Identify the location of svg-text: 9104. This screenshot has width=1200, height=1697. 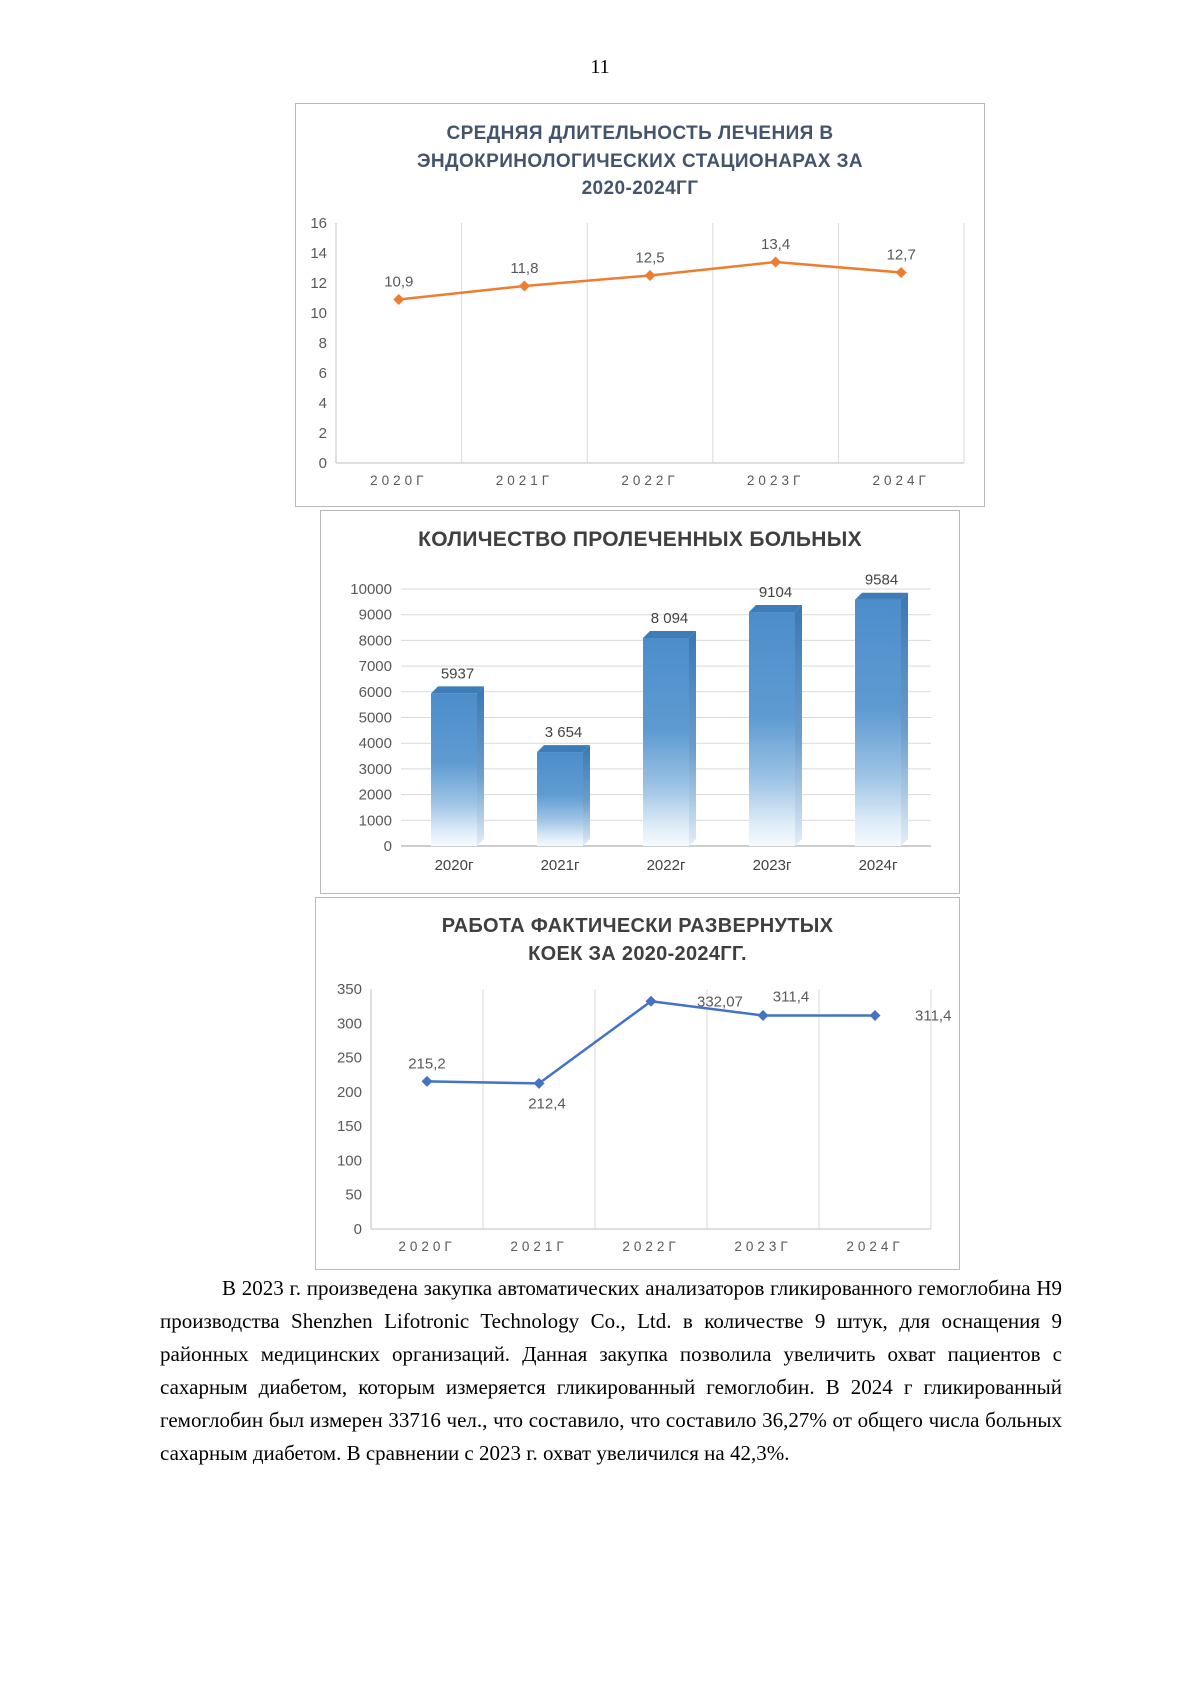
(775, 592).